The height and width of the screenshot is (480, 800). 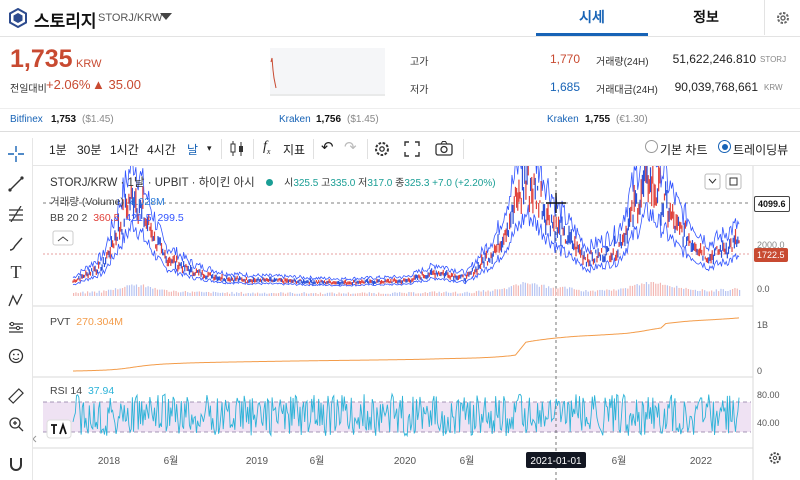 What do you see at coordinates (592, 18) in the screenshot?
I see `tab-market: 시세` at bounding box center [592, 18].